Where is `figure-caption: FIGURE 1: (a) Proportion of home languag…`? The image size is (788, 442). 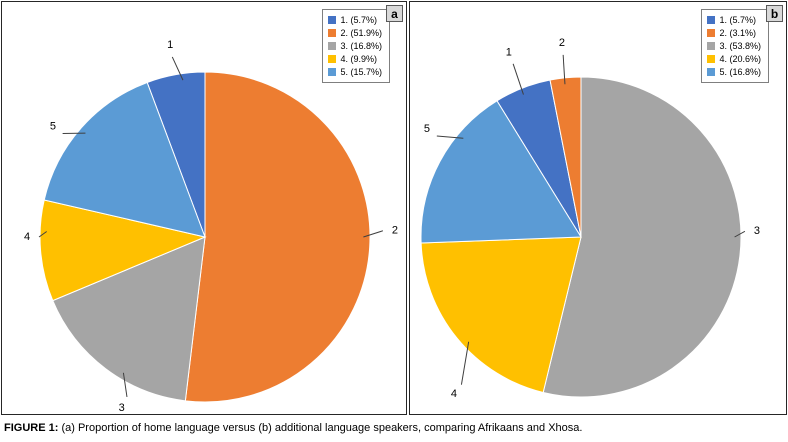
figure-caption: FIGURE 1: (a) Proportion of home languag… is located at coordinates (394, 425).